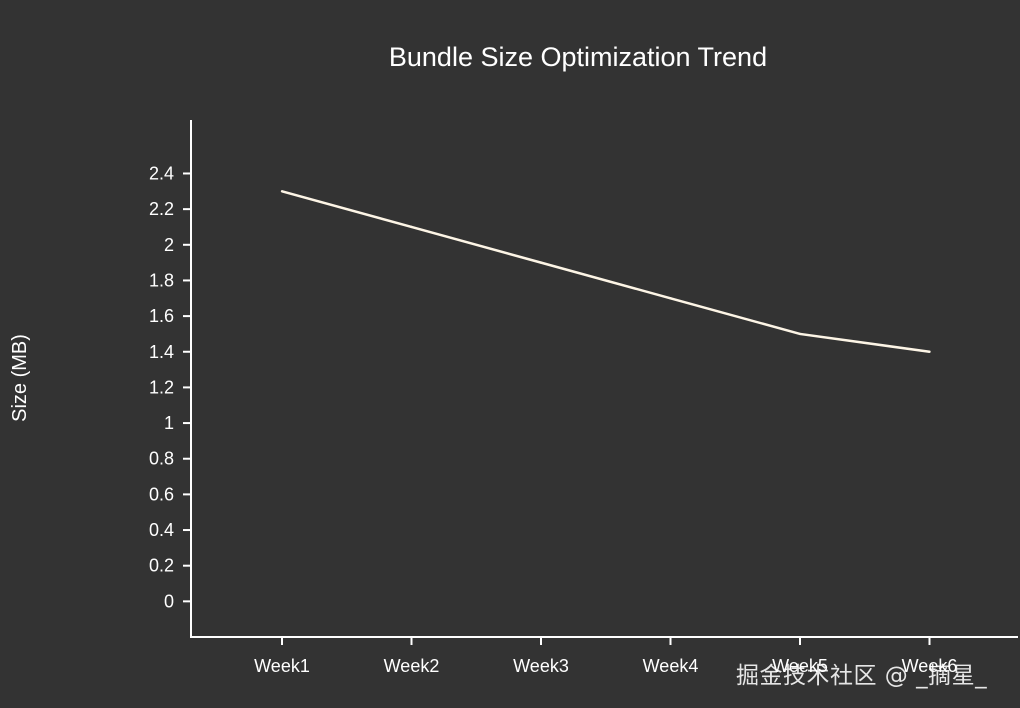  Describe the element at coordinates (161, 387) in the screenshot. I see `y-tick-label: 1.2` at that location.